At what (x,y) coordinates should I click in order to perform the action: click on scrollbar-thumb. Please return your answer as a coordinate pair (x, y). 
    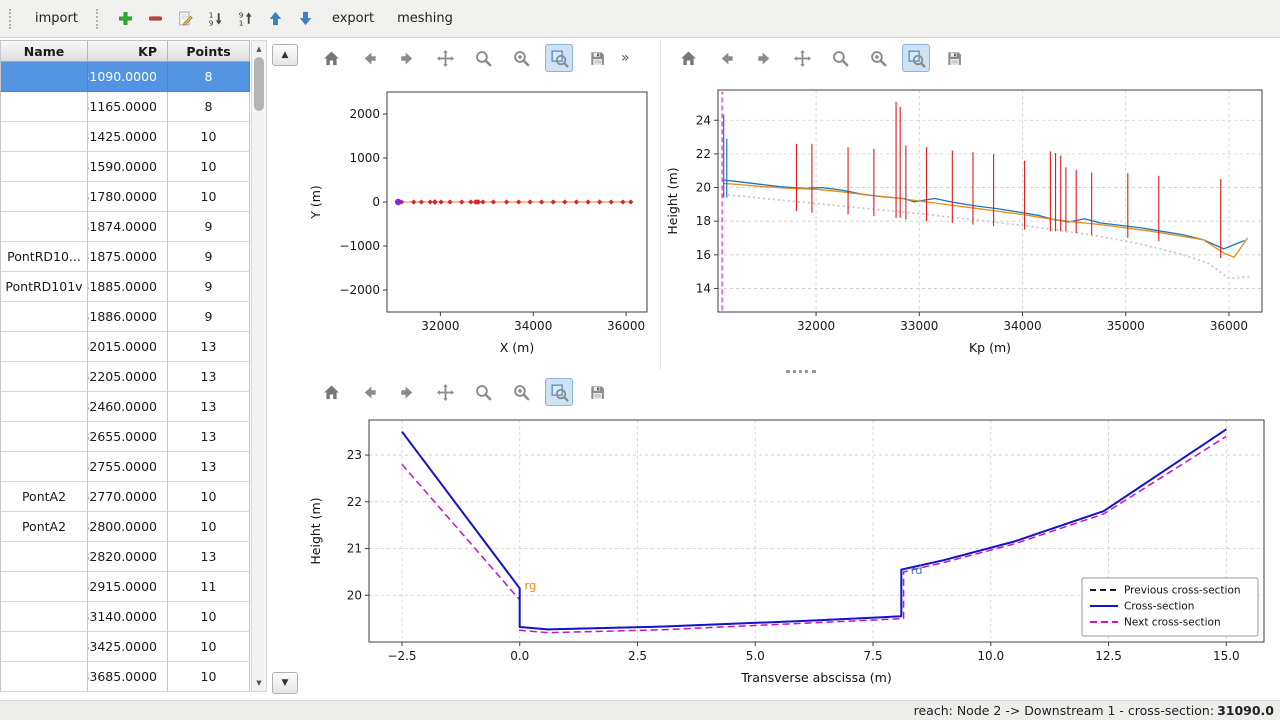
    Looking at the image, I should click on (259, 84).